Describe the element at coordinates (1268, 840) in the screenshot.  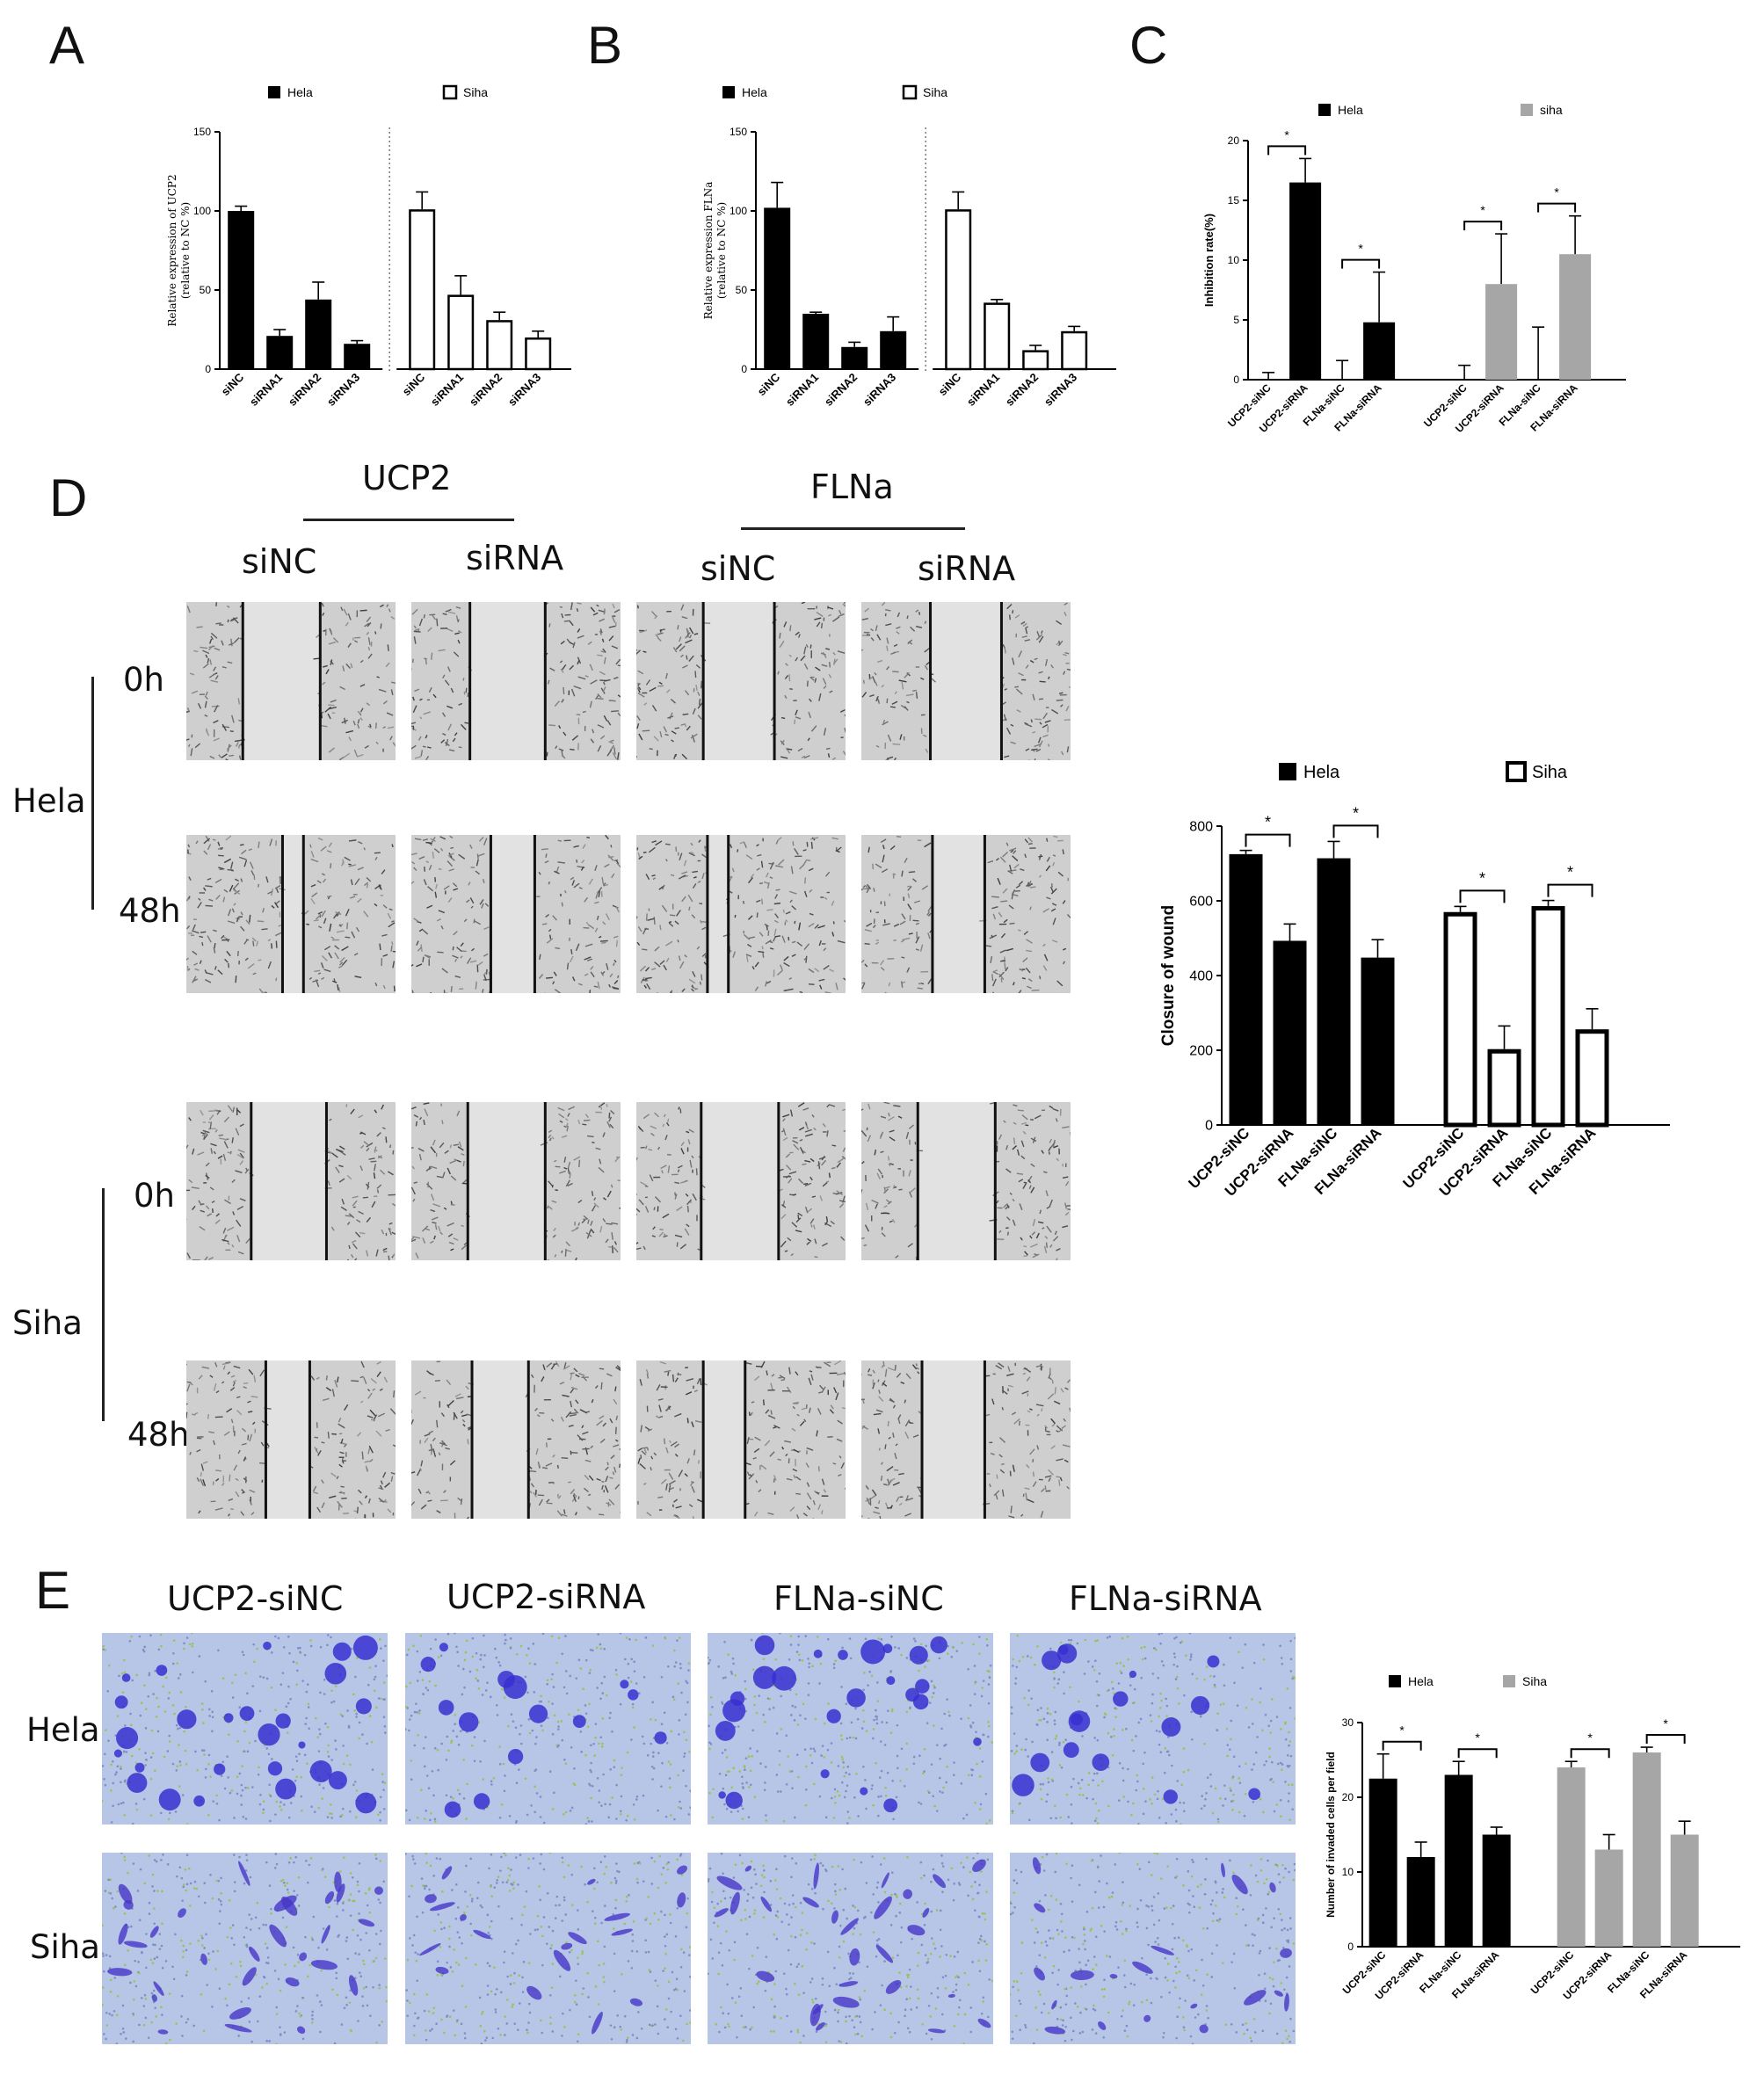
I see `significance-bracket` at that location.